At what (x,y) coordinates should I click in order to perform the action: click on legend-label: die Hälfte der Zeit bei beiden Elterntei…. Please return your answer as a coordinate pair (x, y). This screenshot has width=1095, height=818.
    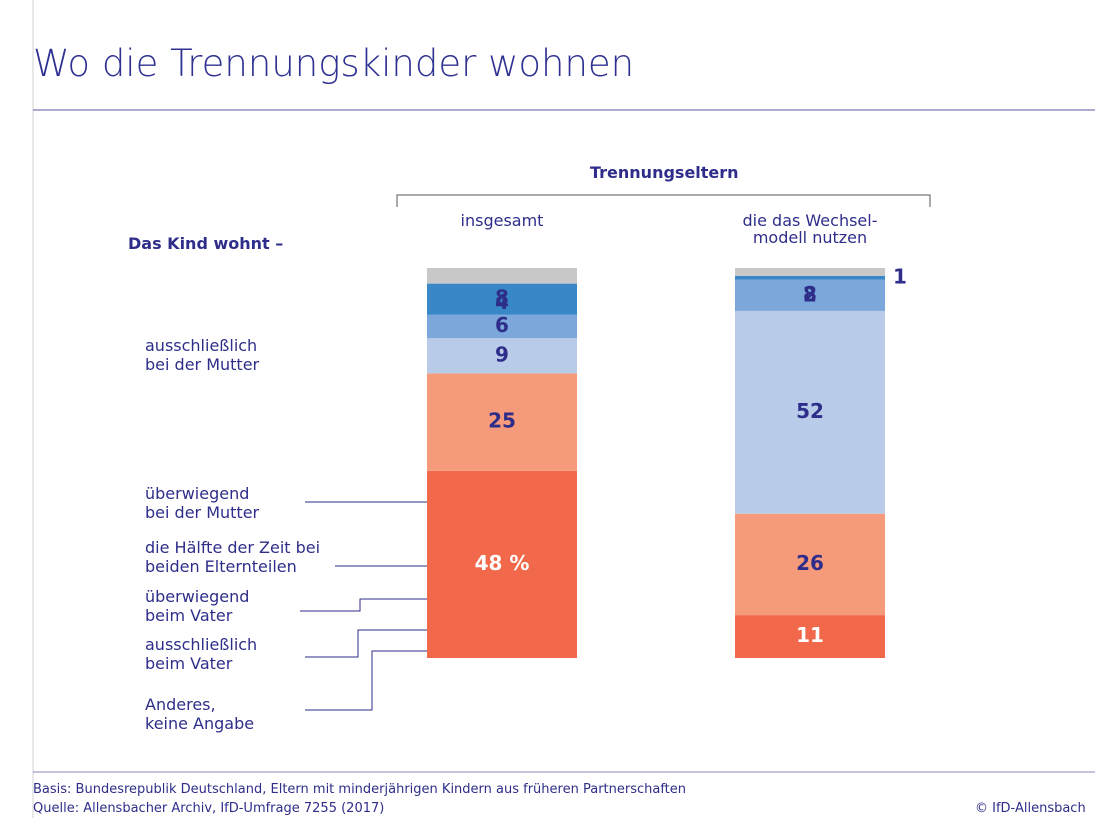
    Looking at the image, I should click on (233, 557).